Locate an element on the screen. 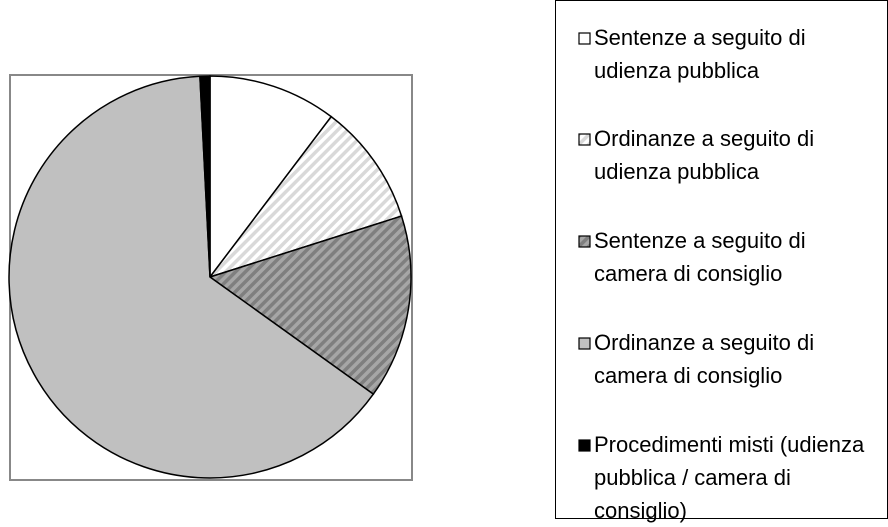  legend-entry: Ordinanze a seguito di udienza pubblica is located at coordinates (723, 155).